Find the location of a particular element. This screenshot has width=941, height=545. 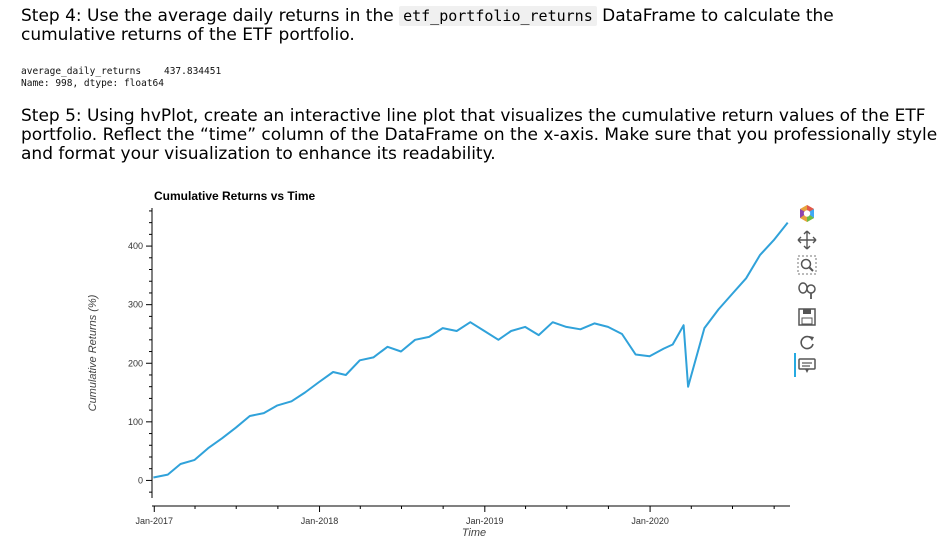

x-tick-label: Jan-2020 is located at coordinates (650, 521).